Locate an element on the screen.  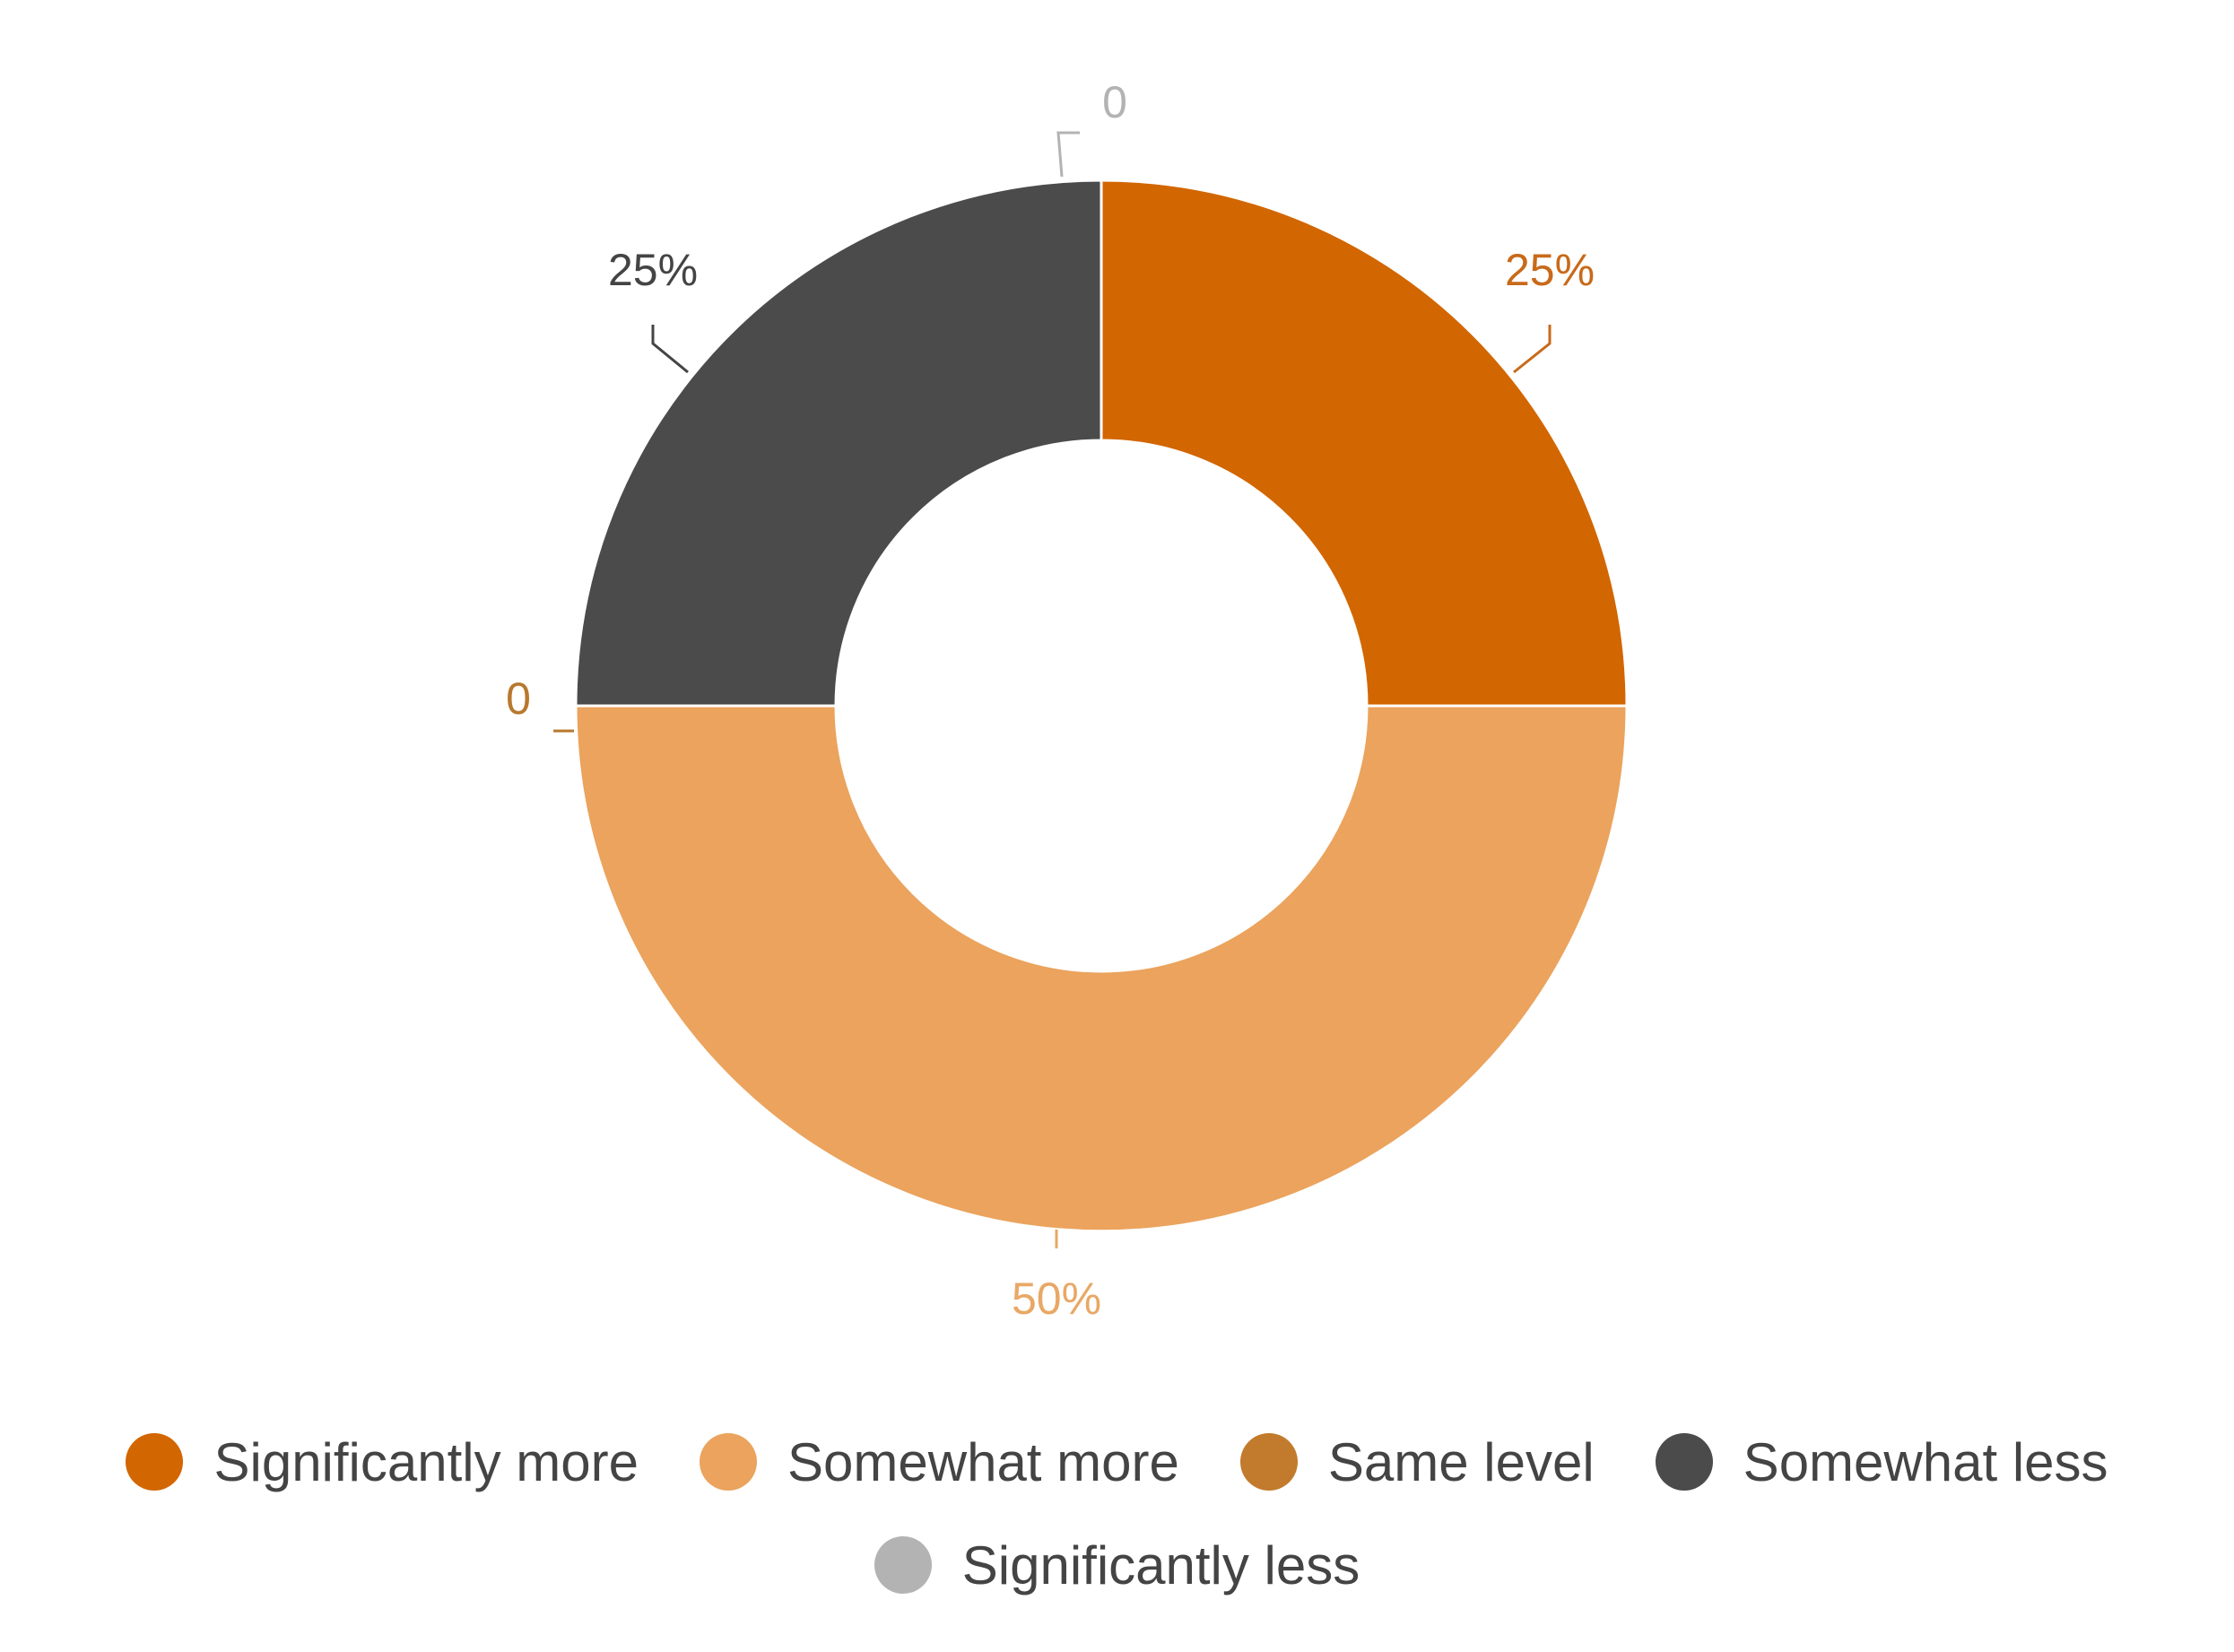
legend-item-somewhat-more: Somewhat more is located at coordinates (939, 1462).